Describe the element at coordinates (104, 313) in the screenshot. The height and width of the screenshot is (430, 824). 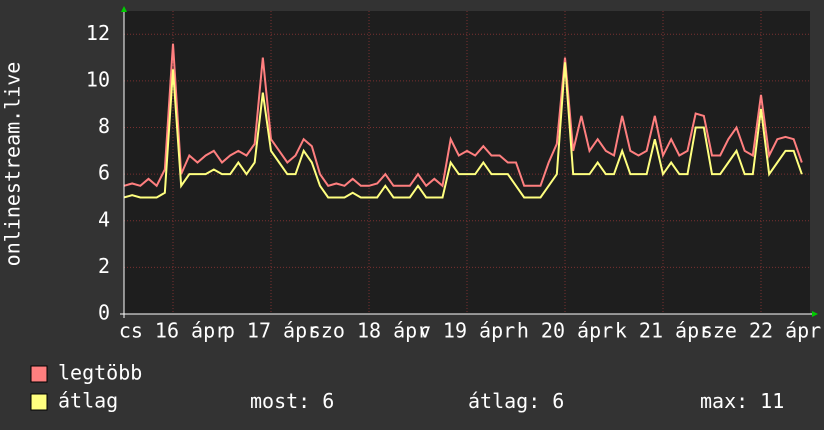
I see `y-tick-label: 0` at that location.